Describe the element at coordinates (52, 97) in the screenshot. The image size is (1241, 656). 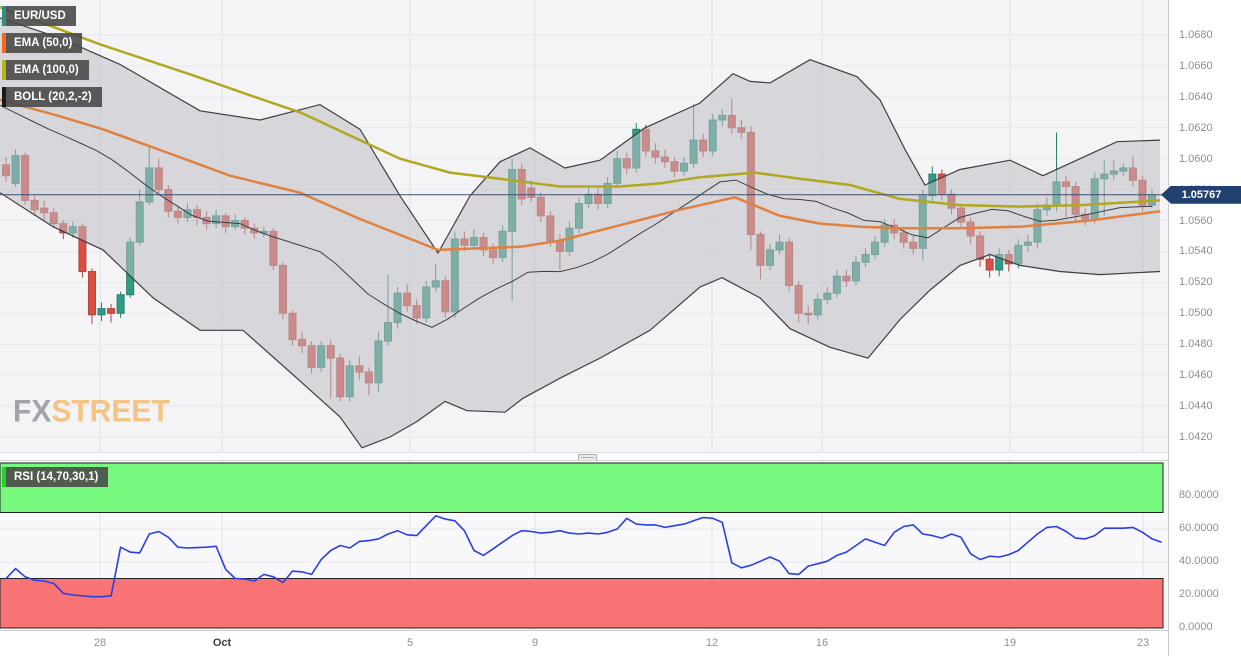
I see `boll-badge: BOLL (20,2,-2)` at that location.